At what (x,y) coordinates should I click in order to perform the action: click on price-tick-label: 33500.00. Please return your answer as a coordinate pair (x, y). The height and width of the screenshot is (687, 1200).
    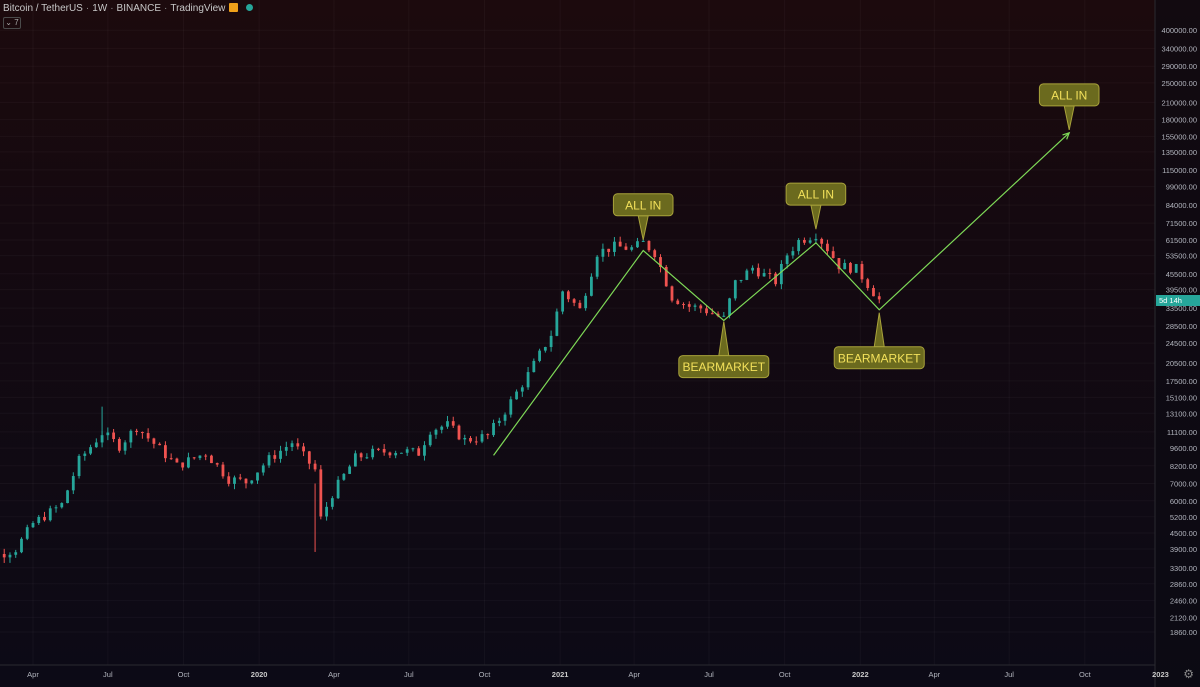
    Looking at the image, I should click on (1181, 308).